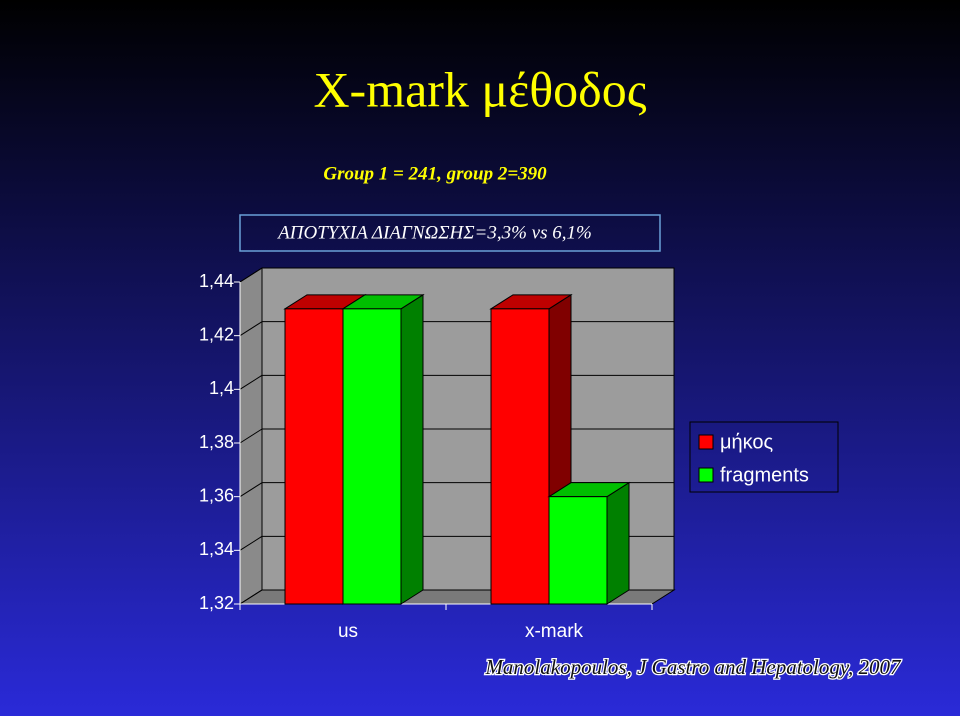 Image resolution: width=960 pixels, height=716 pixels. Describe the element at coordinates (216, 281) in the screenshot. I see `y-tick-label: 1,44` at that location.